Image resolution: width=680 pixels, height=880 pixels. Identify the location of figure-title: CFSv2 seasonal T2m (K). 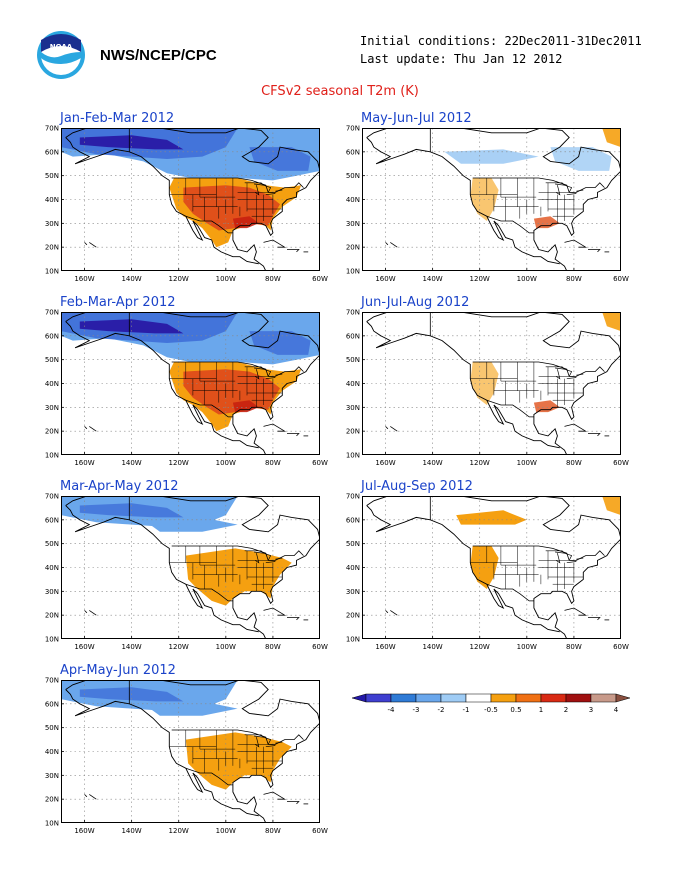
(340, 91).